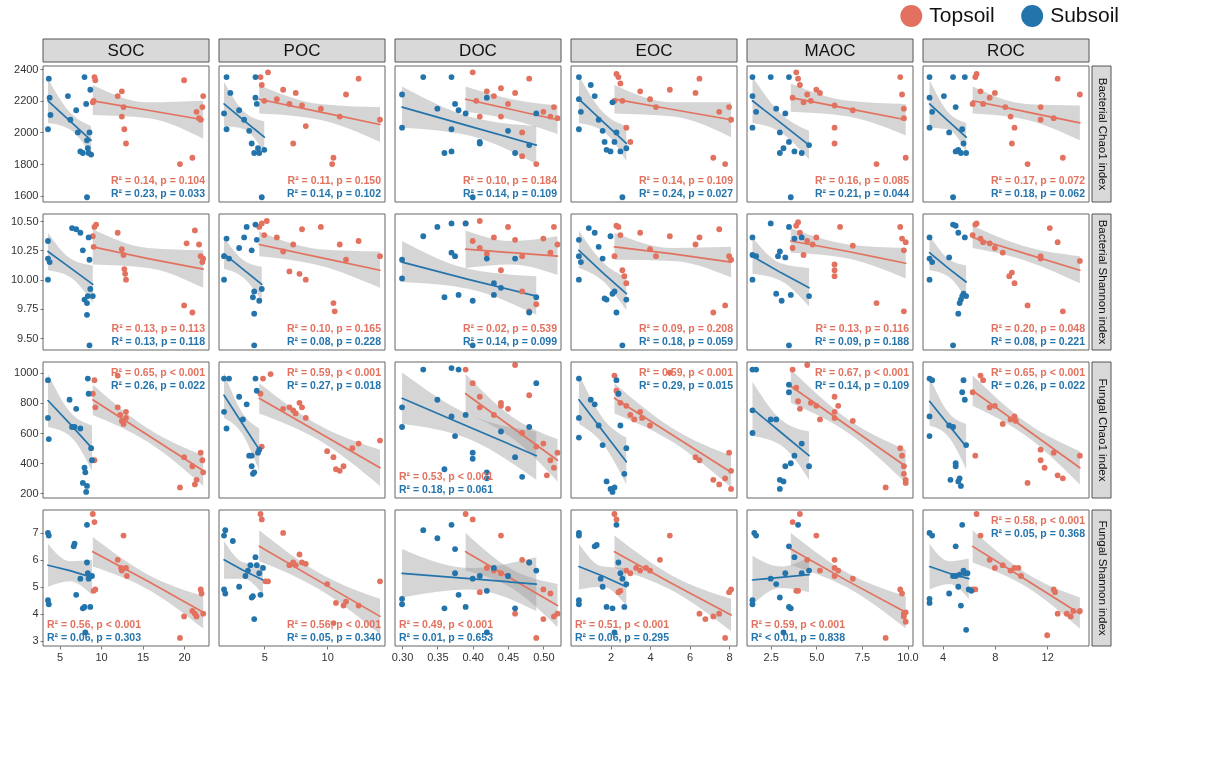  What do you see at coordinates (510, 341) in the screenshot?
I see `annotation: R² = 0.14, p = 0.099` at bounding box center [510, 341].